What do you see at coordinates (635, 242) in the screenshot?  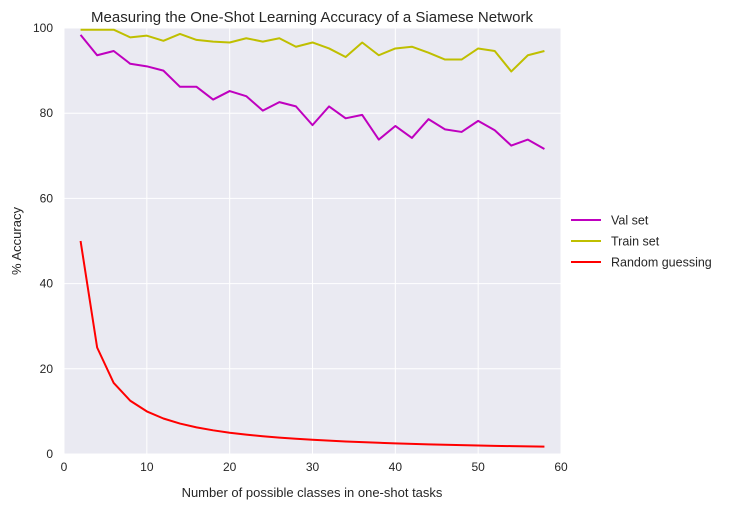 I see `legend-label-train-set: Train set` at bounding box center [635, 242].